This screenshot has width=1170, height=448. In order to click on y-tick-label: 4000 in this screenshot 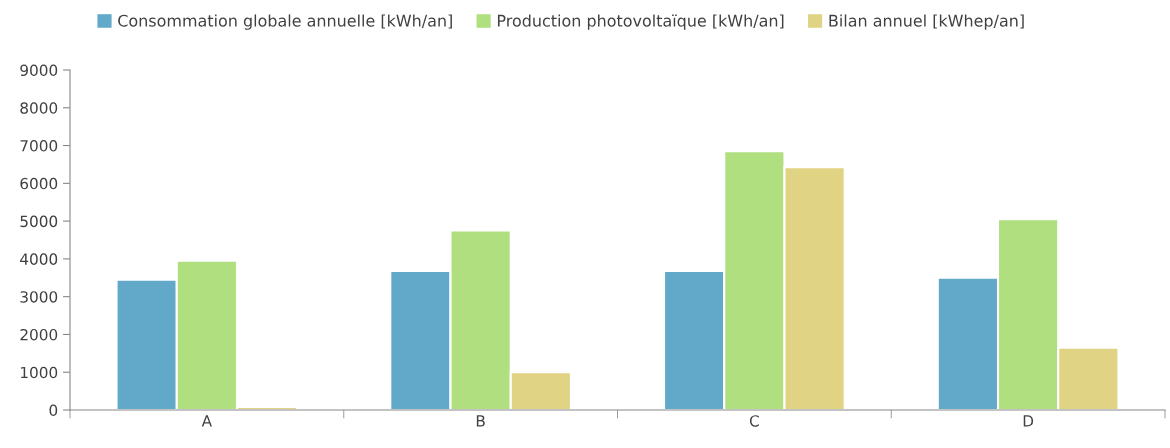, I will do `click(39, 259)`.